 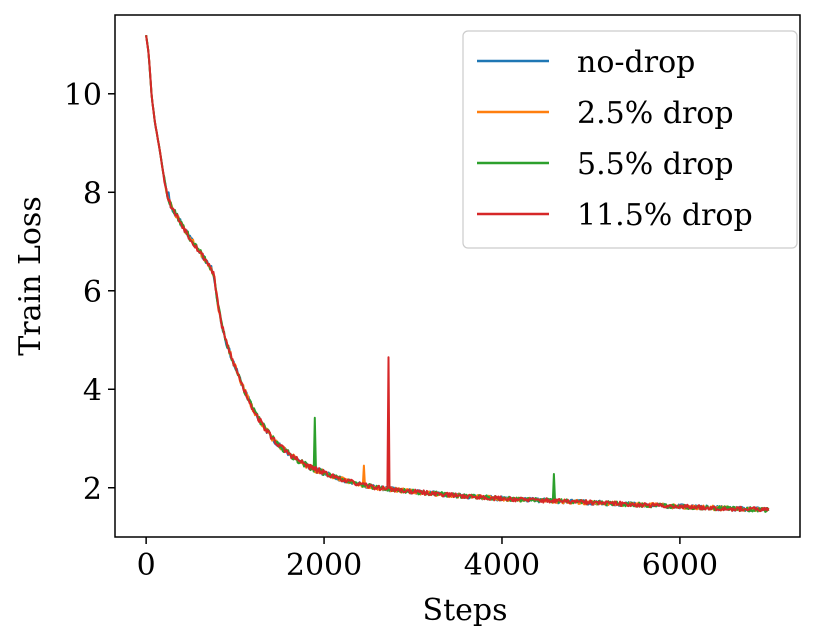 What do you see at coordinates (427, 560) in the screenshot?
I see `x-axis-ticks: 0 2000 4000 6000` at bounding box center [427, 560].